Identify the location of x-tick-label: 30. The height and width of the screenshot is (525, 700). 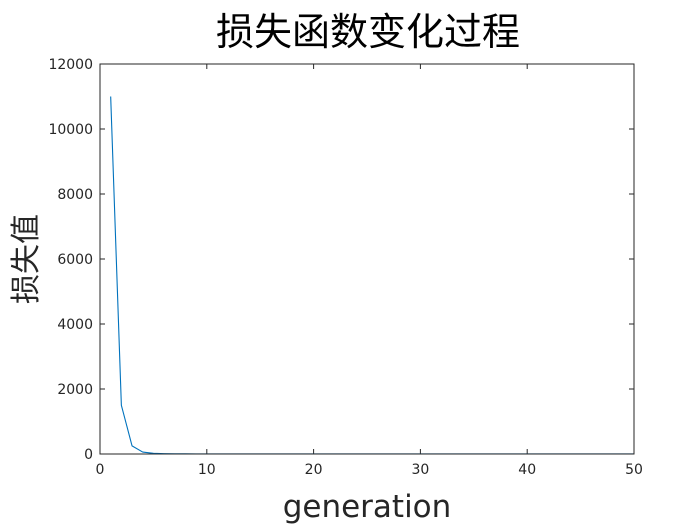
(420, 470).